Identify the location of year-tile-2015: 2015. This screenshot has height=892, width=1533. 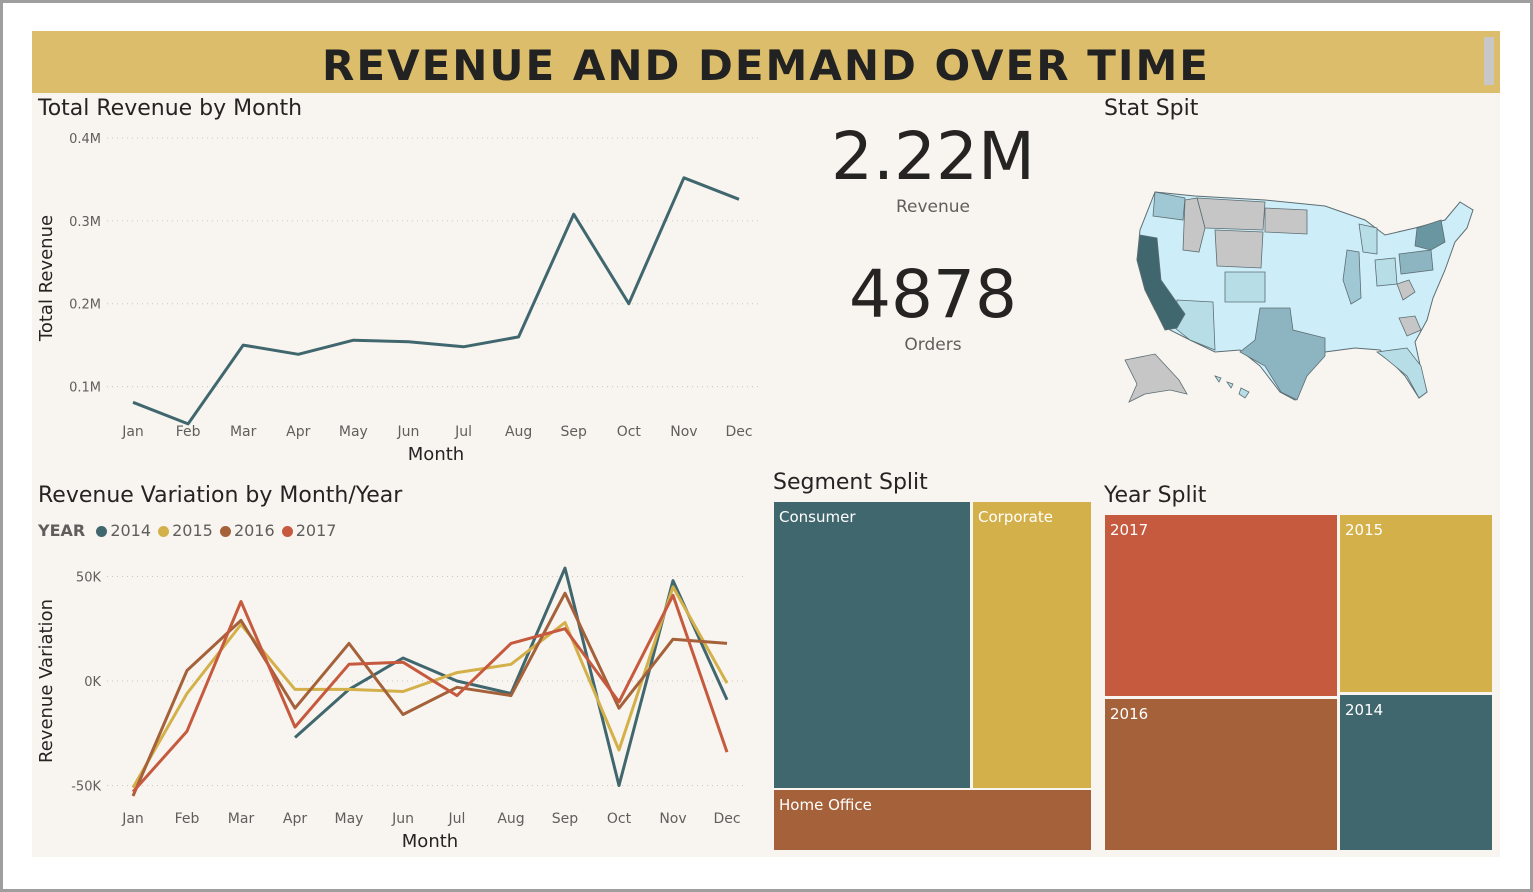
(1416, 603).